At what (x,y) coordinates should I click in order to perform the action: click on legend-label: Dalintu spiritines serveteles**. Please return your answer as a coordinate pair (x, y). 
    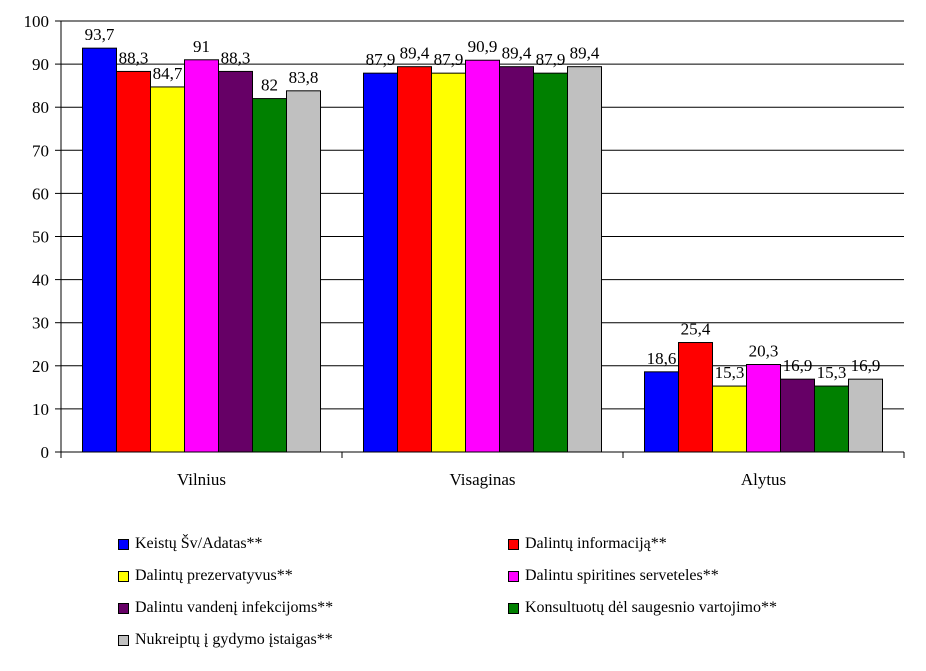
    Looking at the image, I should click on (622, 575).